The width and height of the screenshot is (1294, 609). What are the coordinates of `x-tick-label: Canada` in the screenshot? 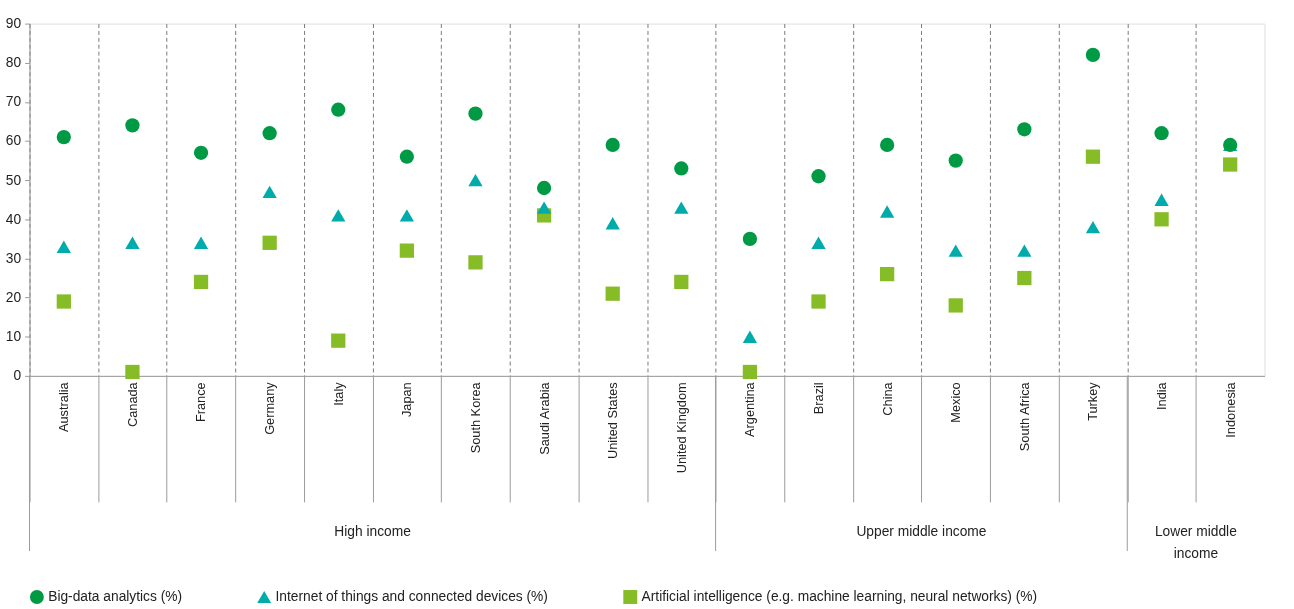 It's located at (132, 404).